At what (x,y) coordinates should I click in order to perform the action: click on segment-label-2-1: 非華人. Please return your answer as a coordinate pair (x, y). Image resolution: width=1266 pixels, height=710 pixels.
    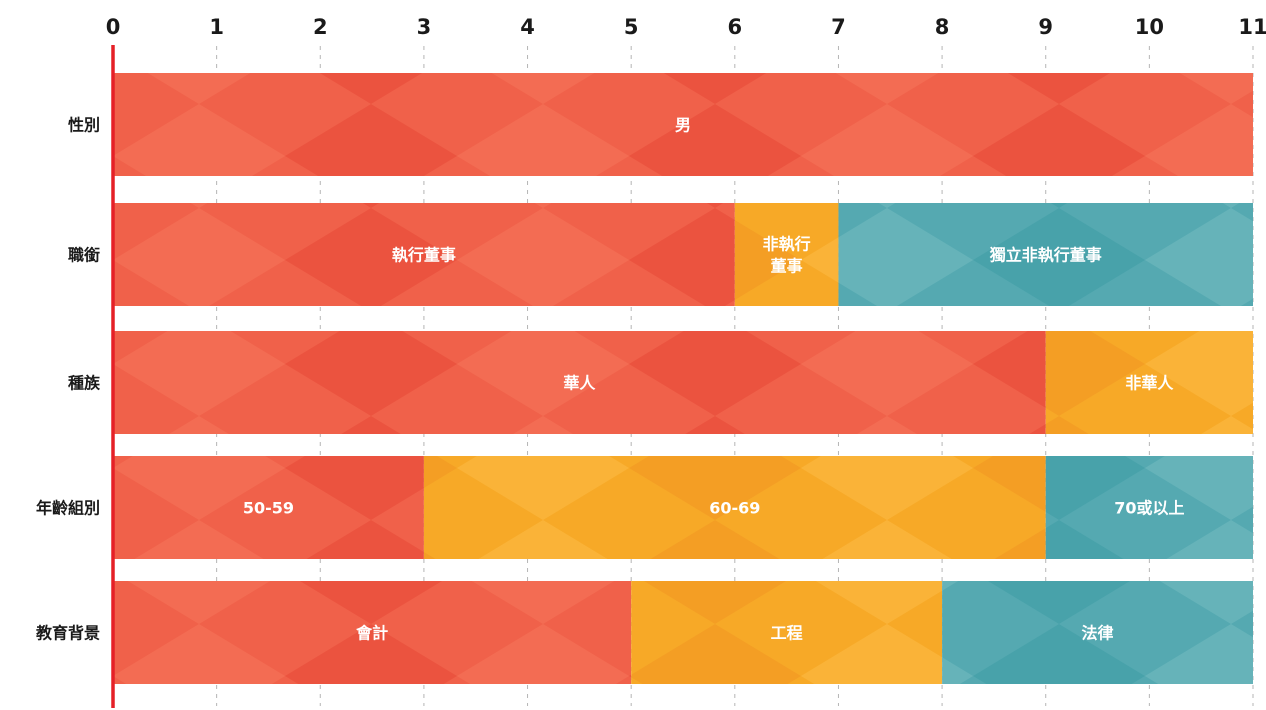
    Looking at the image, I should click on (1149, 383).